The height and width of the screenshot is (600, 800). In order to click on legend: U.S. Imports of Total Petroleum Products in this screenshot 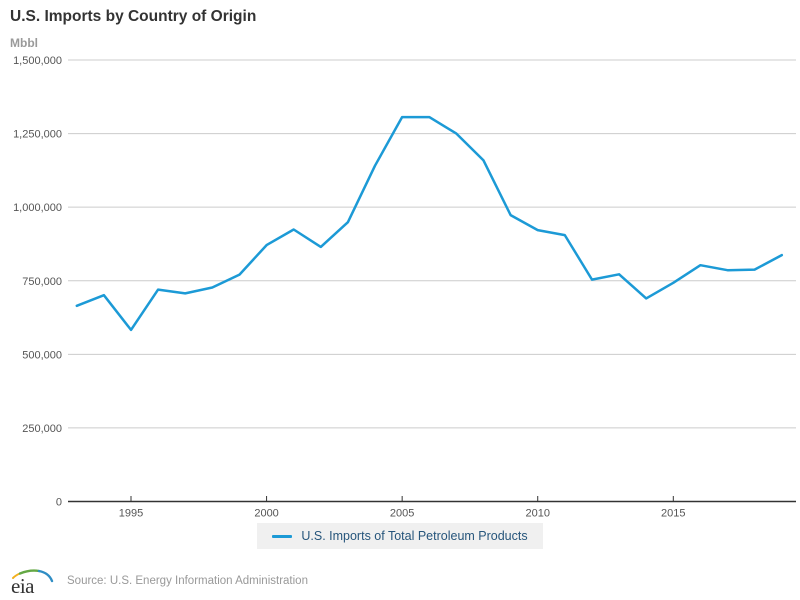, I will do `click(400, 536)`.